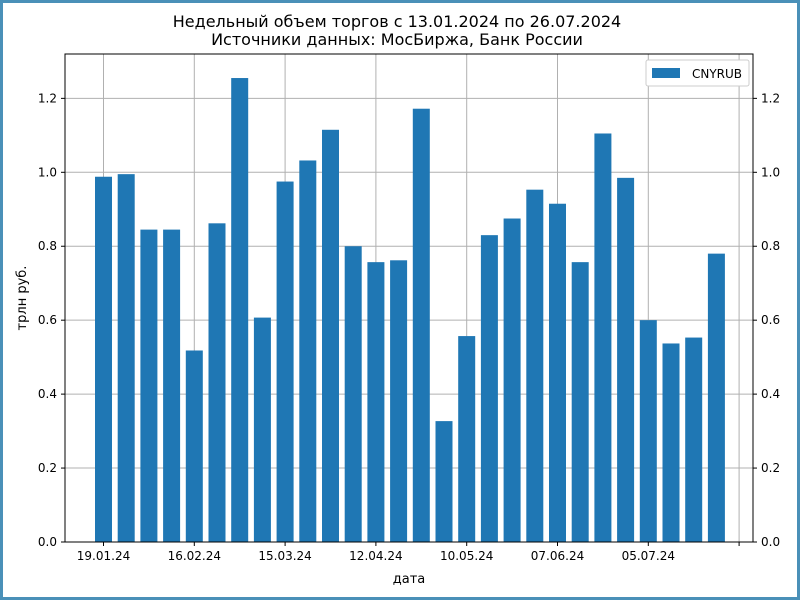 Image resolution: width=800 pixels, height=600 pixels. What do you see at coordinates (47, 320) in the screenshot?
I see `y-tick-label-left: 0.6` at bounding box center [47, 320].